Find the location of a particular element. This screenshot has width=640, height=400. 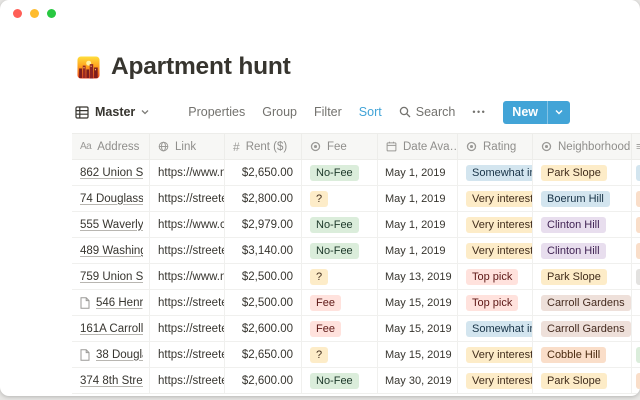

new-button: New is located at coordinates (525, 112).